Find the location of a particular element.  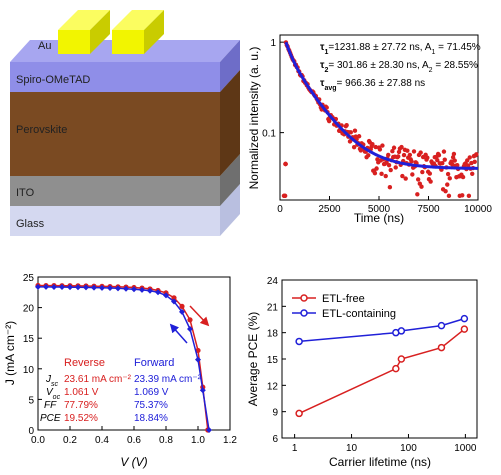

pl-x-tick-label: 5000 is located at coordinates (379, 209).